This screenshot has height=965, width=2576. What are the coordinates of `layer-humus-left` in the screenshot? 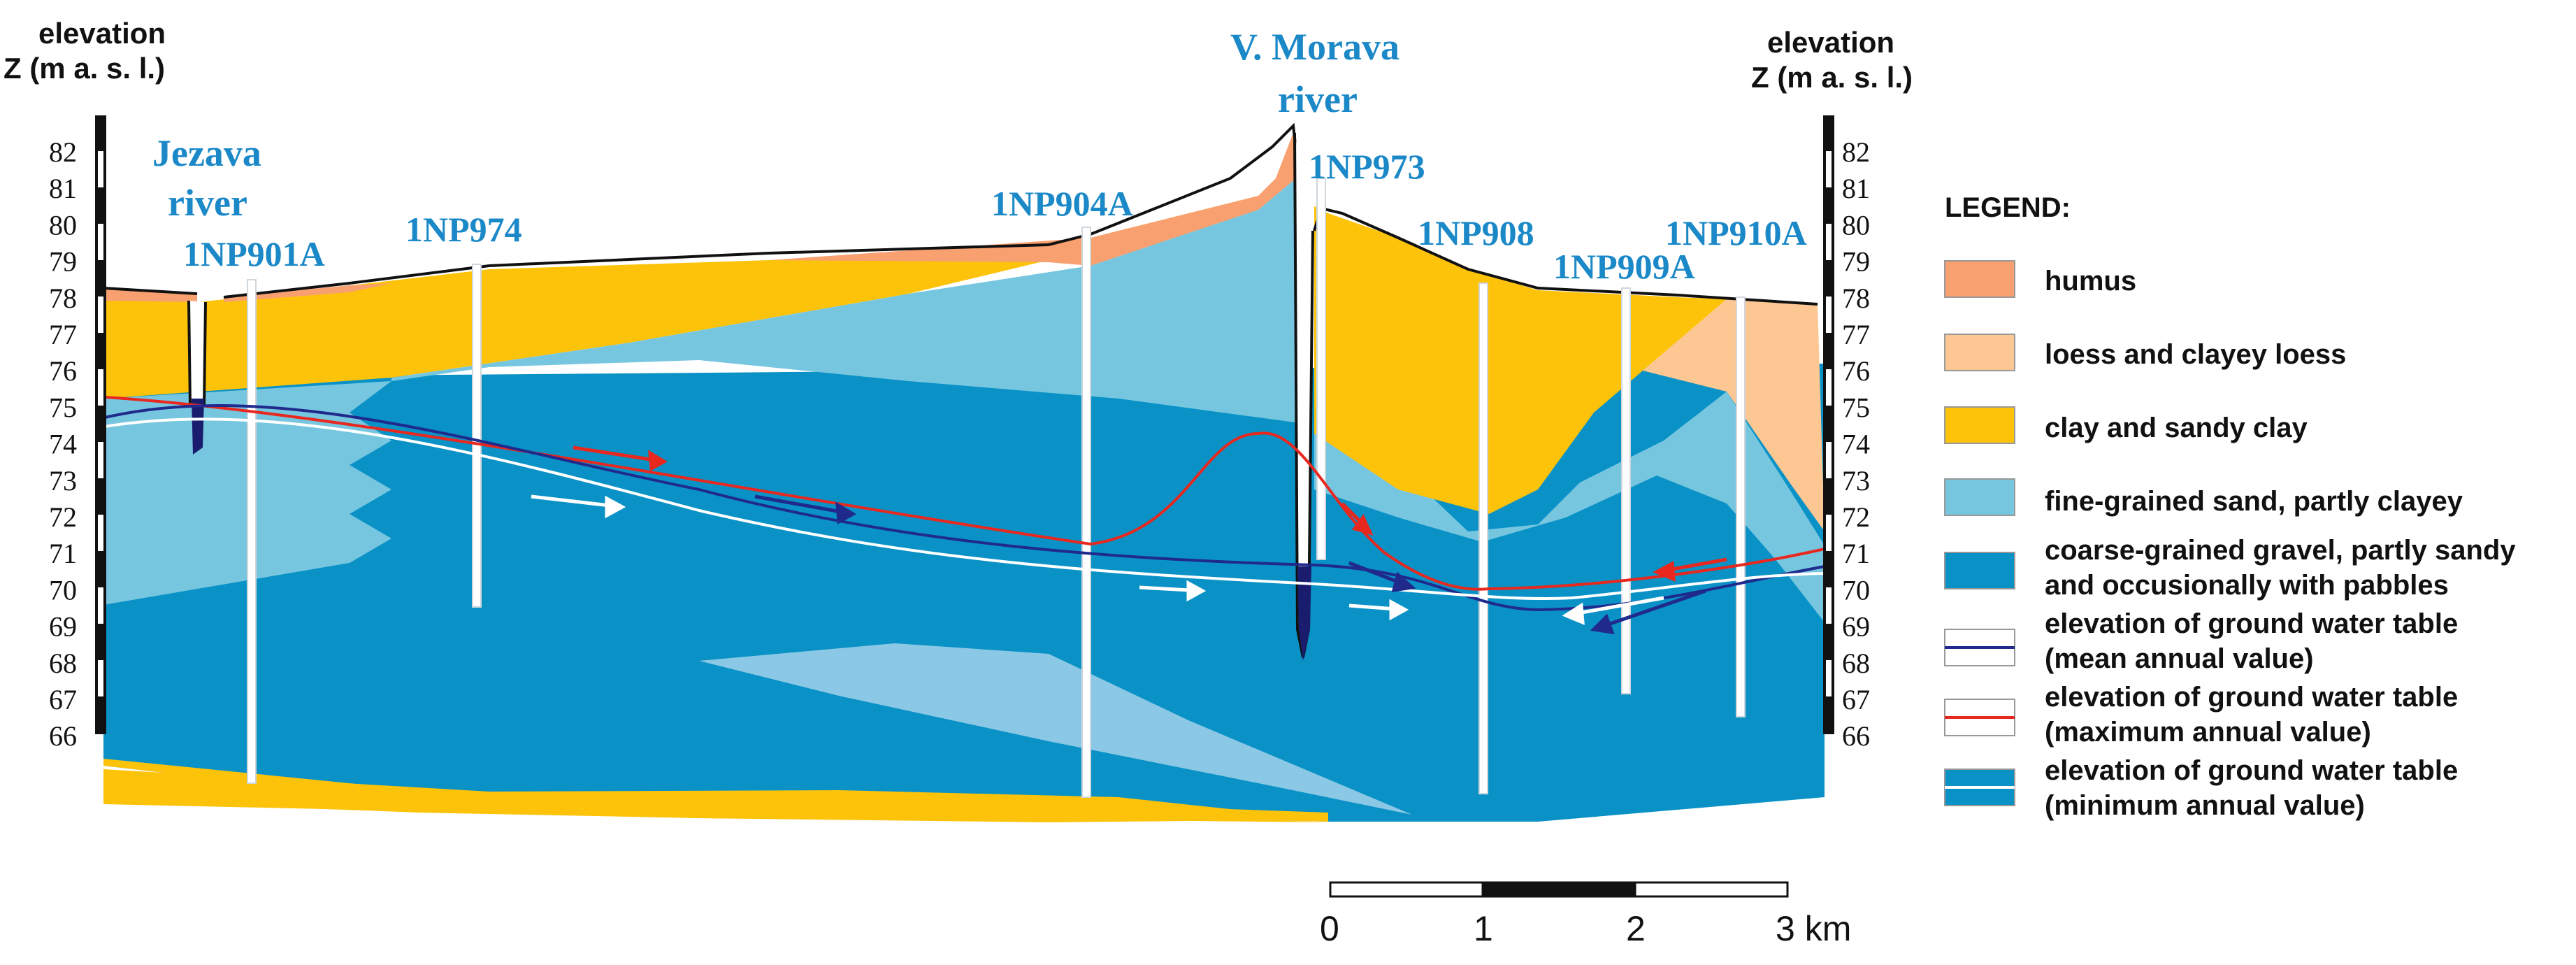 It's located at (247, 292).